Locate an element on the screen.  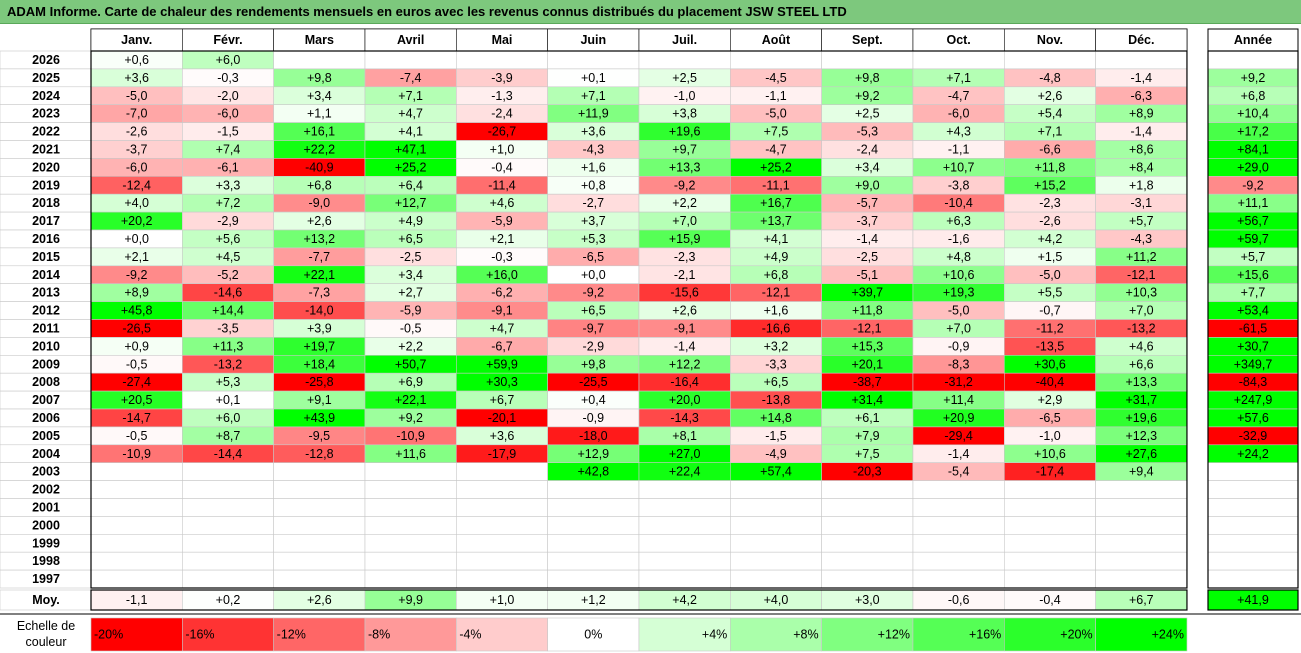
year-total-value: +57,6 is located at coordinates (1253, 418).